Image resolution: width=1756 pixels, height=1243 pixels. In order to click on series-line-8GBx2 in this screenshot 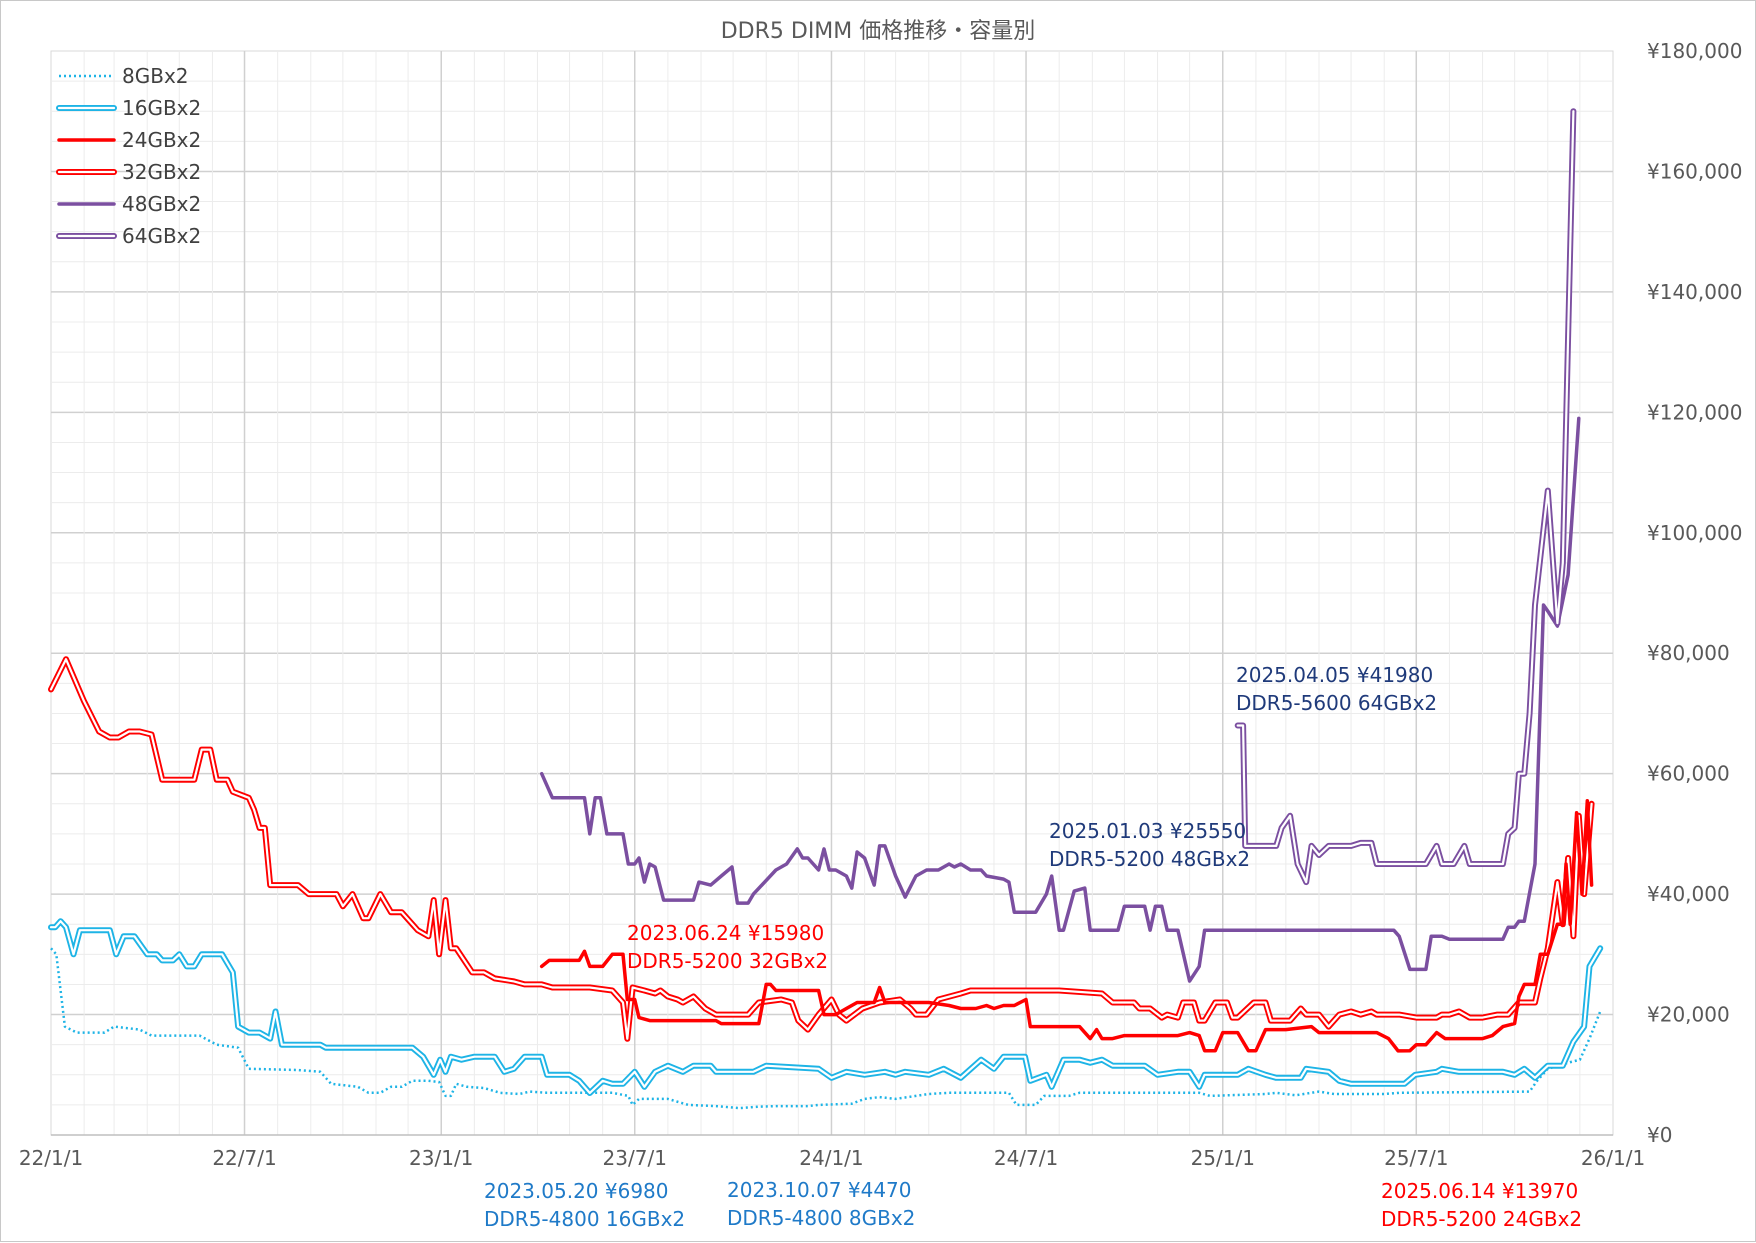, I will do `click(826, 1028)`.